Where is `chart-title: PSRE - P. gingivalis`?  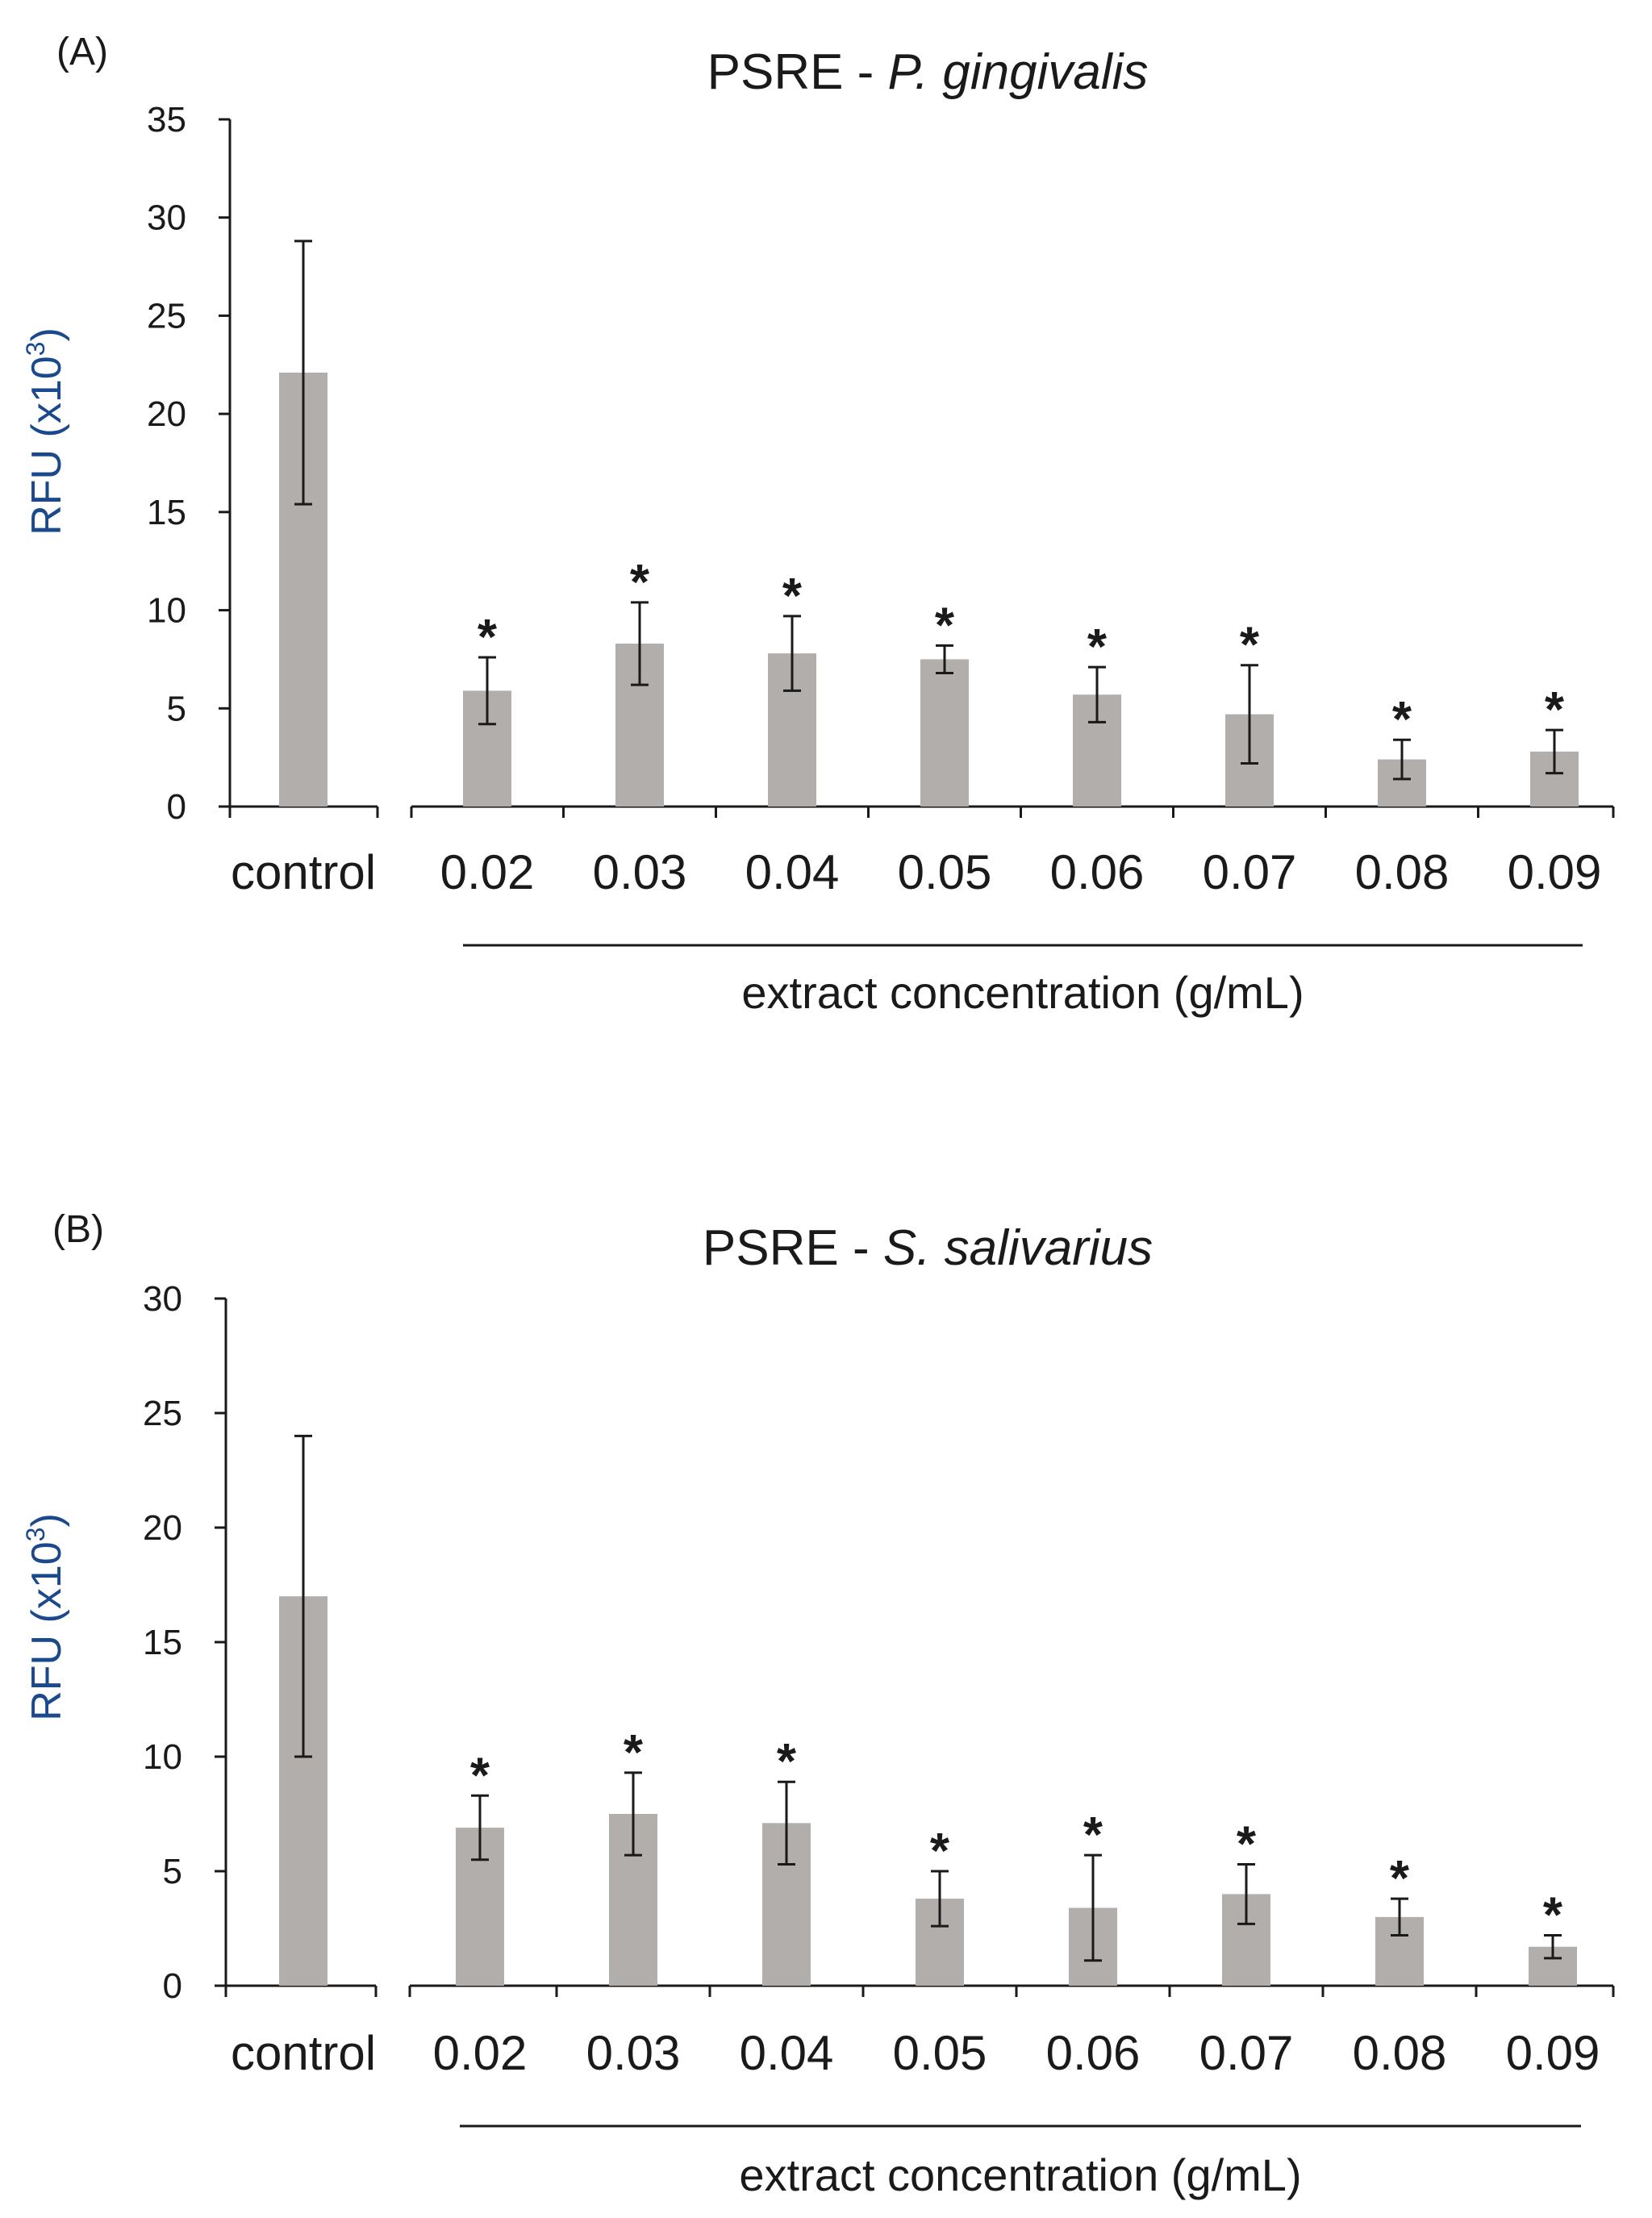
chart-title: PSRE - P. gingivalis is located at coordinates (928, 72).